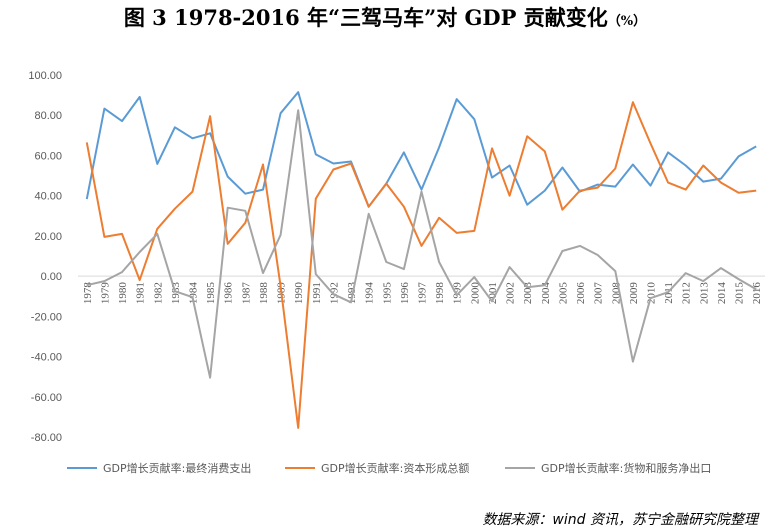 This screenshot has width=770, height=532. I want to click on x-tick-label: 2013, so click(704, 293).